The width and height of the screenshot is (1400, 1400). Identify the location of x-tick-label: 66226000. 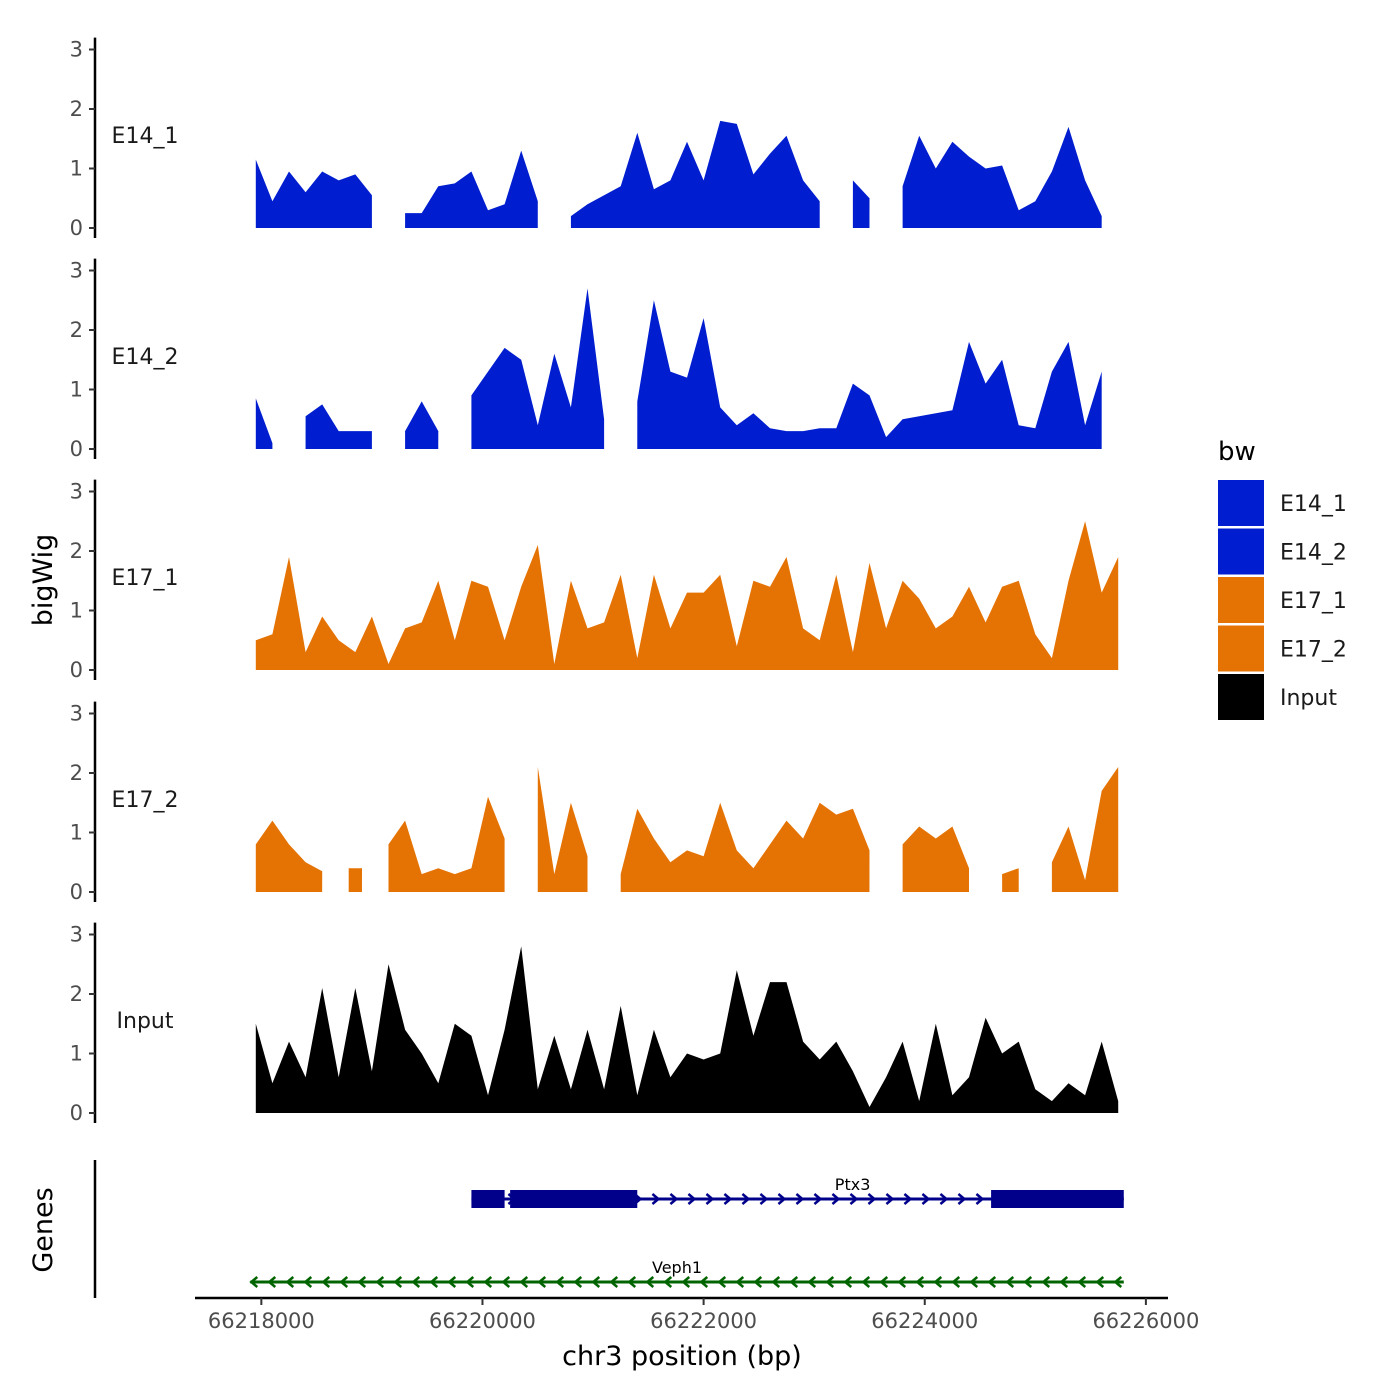
(1145, 1321).